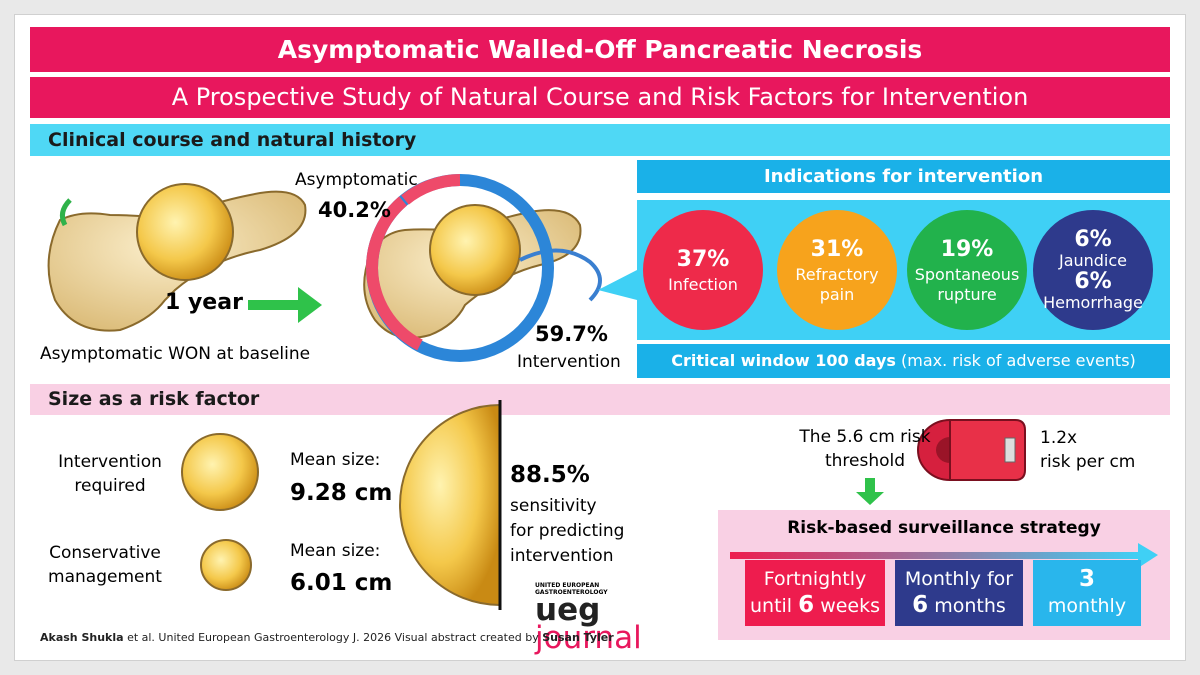  Describe the element at coordinates (204, 302) in the screenshot. I see `duration: 1 year` at that location.